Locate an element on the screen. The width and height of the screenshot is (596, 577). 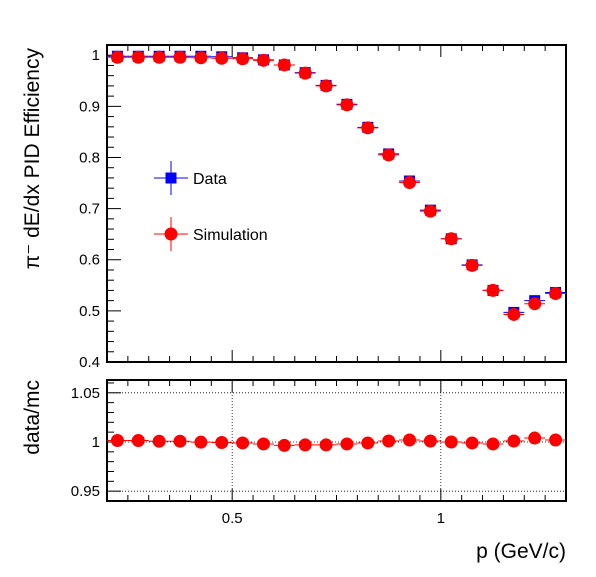
ratio-y-tick-label: 0.95 is located at coordinates (85, 491).